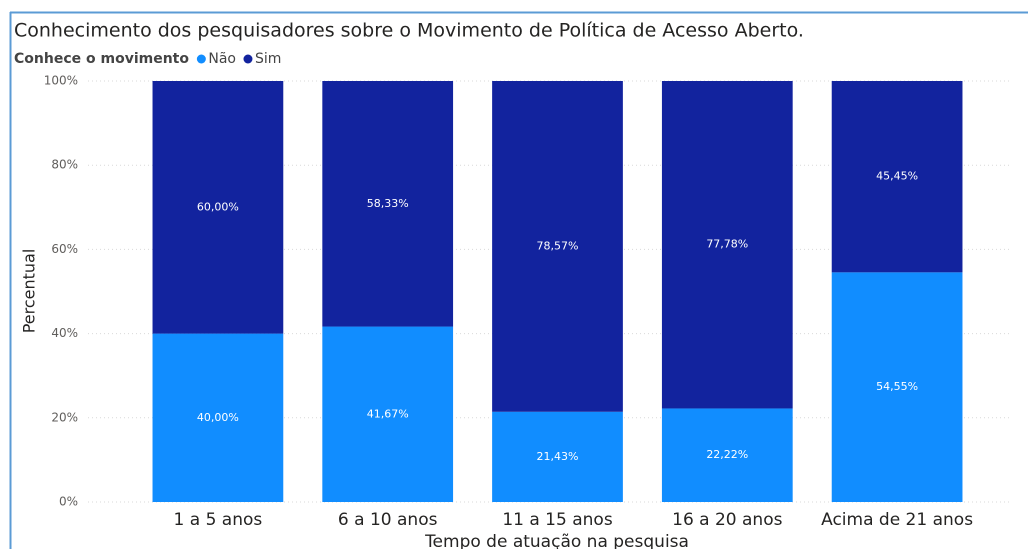 The width and height of the screenshot is (1028, 549). Describe the element at coordinates (557, 520) in the screenshot. I see `x-tick-label: 11 a 15 anos` at that location.